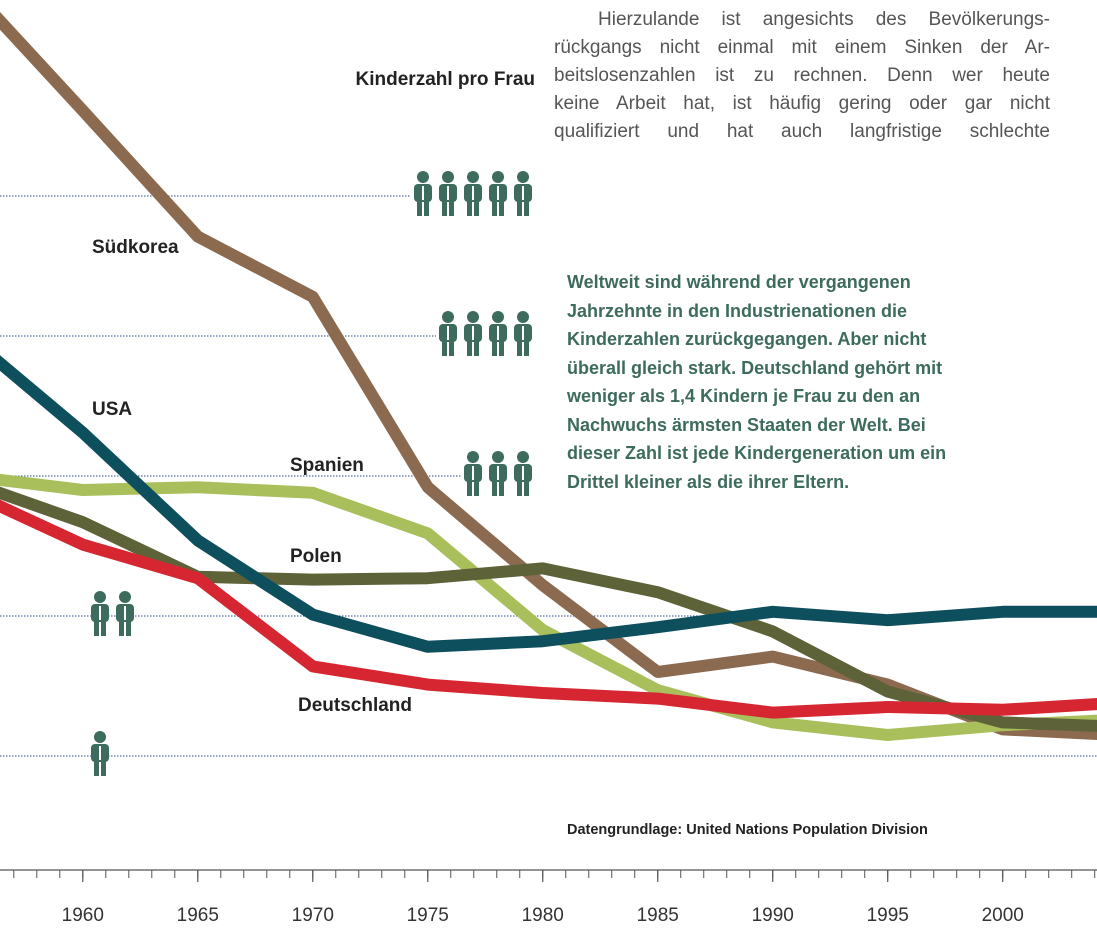 The width and height of the screenshot is (1097, 938). What do you see at coordinates (888, 915) in the screenshot?
I see `x-tick-label: 1995` at bounding box center [888, 915].